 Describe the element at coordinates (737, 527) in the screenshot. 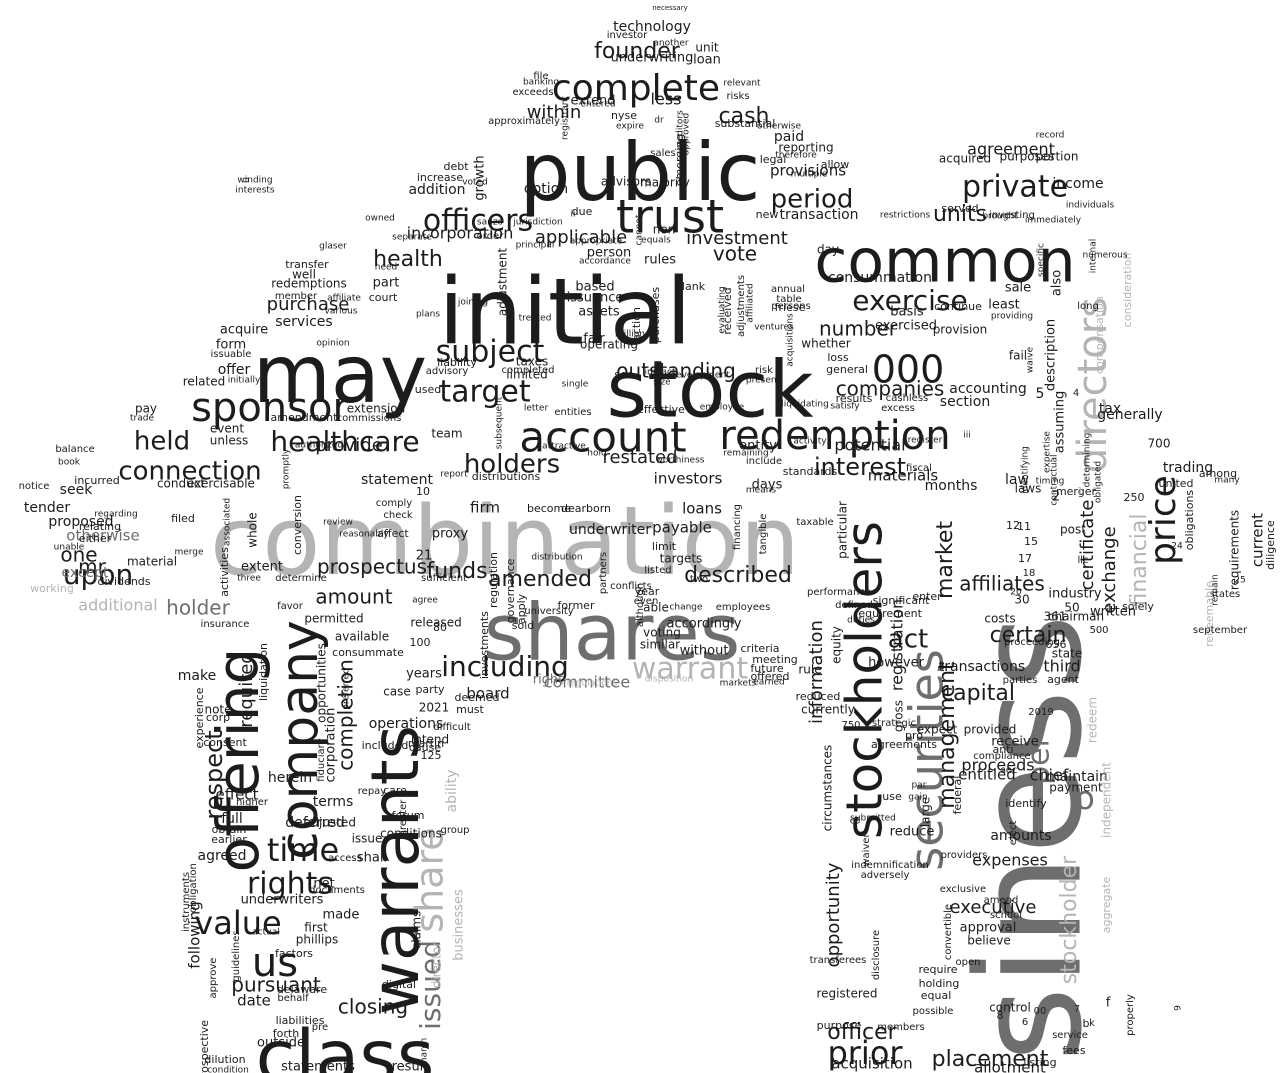

I see `cloud-word-financing-390: financing` at that location.